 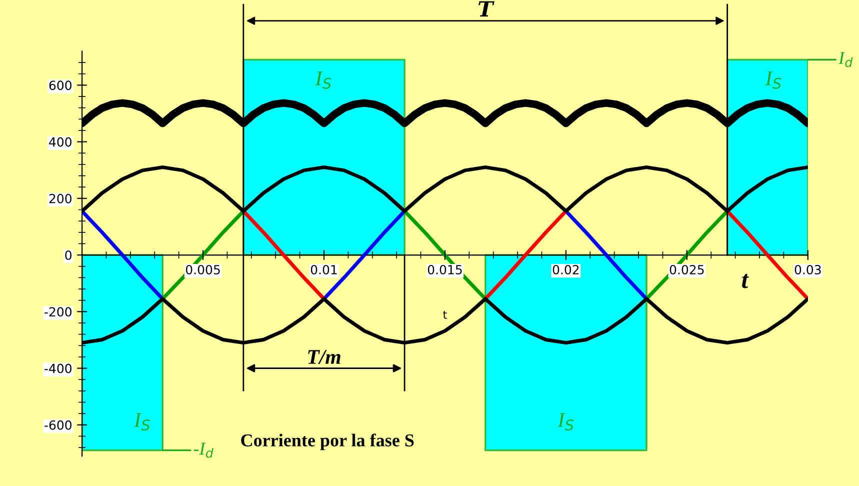 What do you see at coordinates (745, 281) in the screenshot?
I see `annotation: t` at bounding box center [745, 281].